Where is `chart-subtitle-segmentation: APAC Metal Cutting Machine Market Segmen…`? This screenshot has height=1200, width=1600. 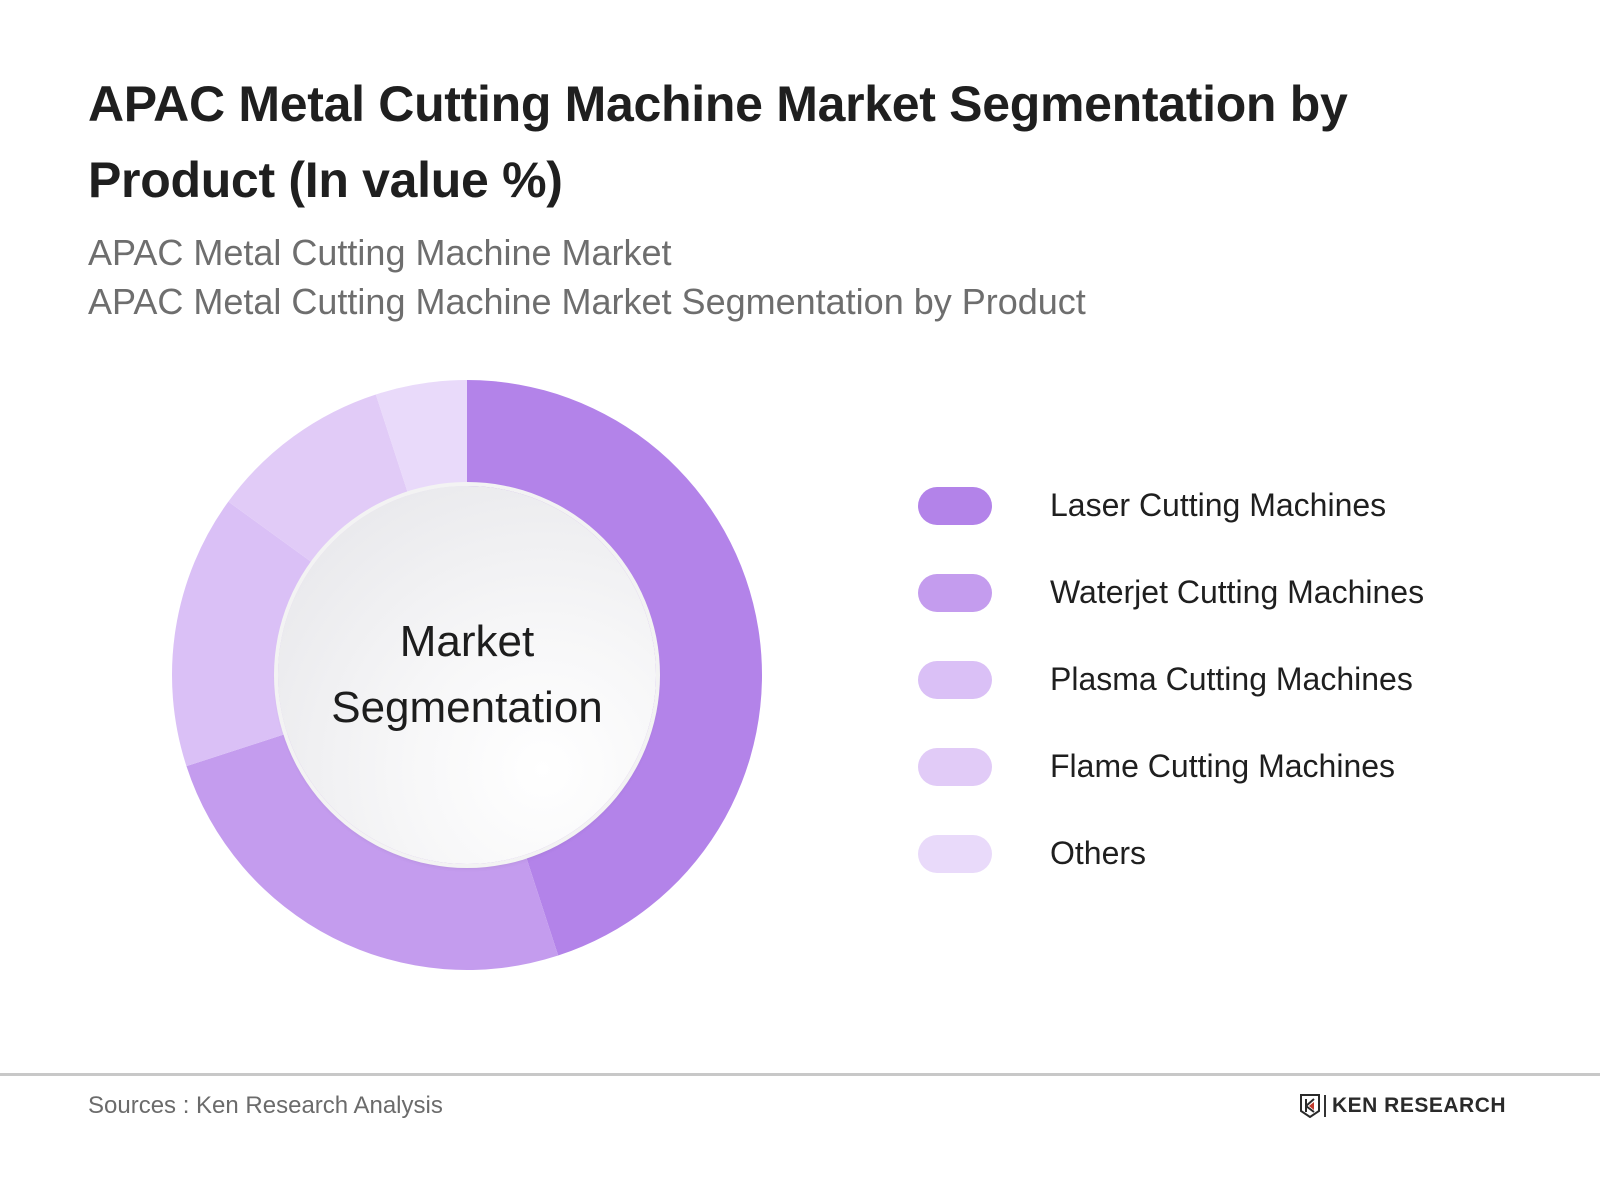 chart-subtitle-segmentation: APAC Metal Cutting Machine Market Segmen… is located at coordinates (587, 301).